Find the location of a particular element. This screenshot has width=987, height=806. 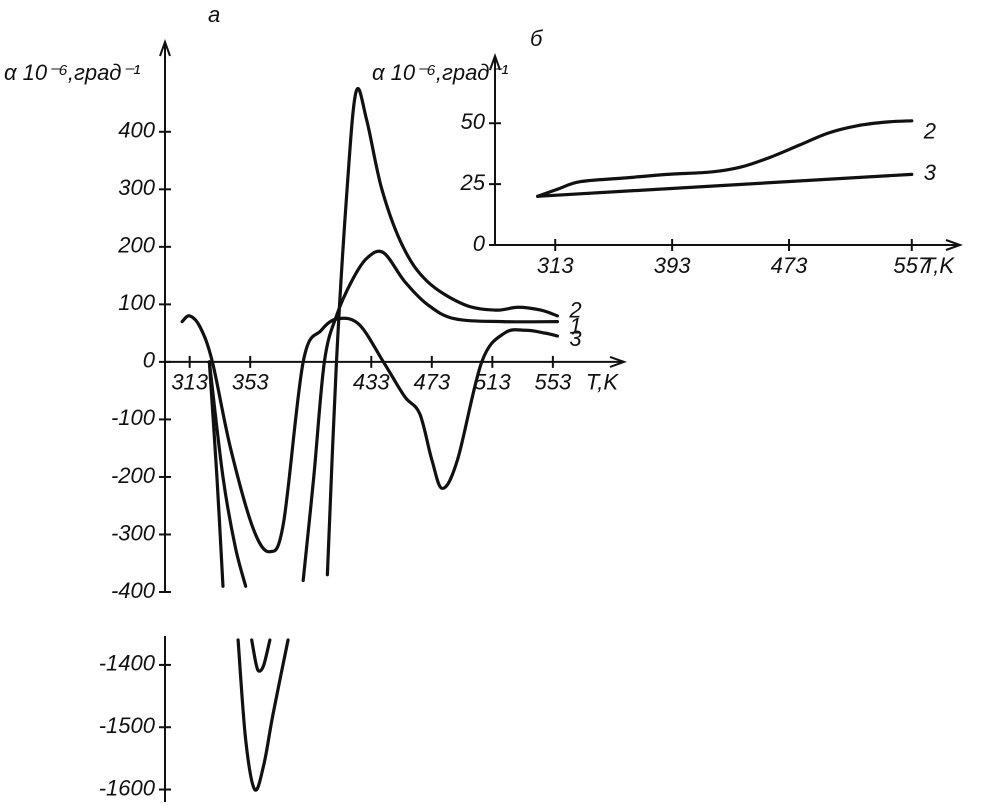

y-tick-label: -200 is located at coordinates (133, 475).